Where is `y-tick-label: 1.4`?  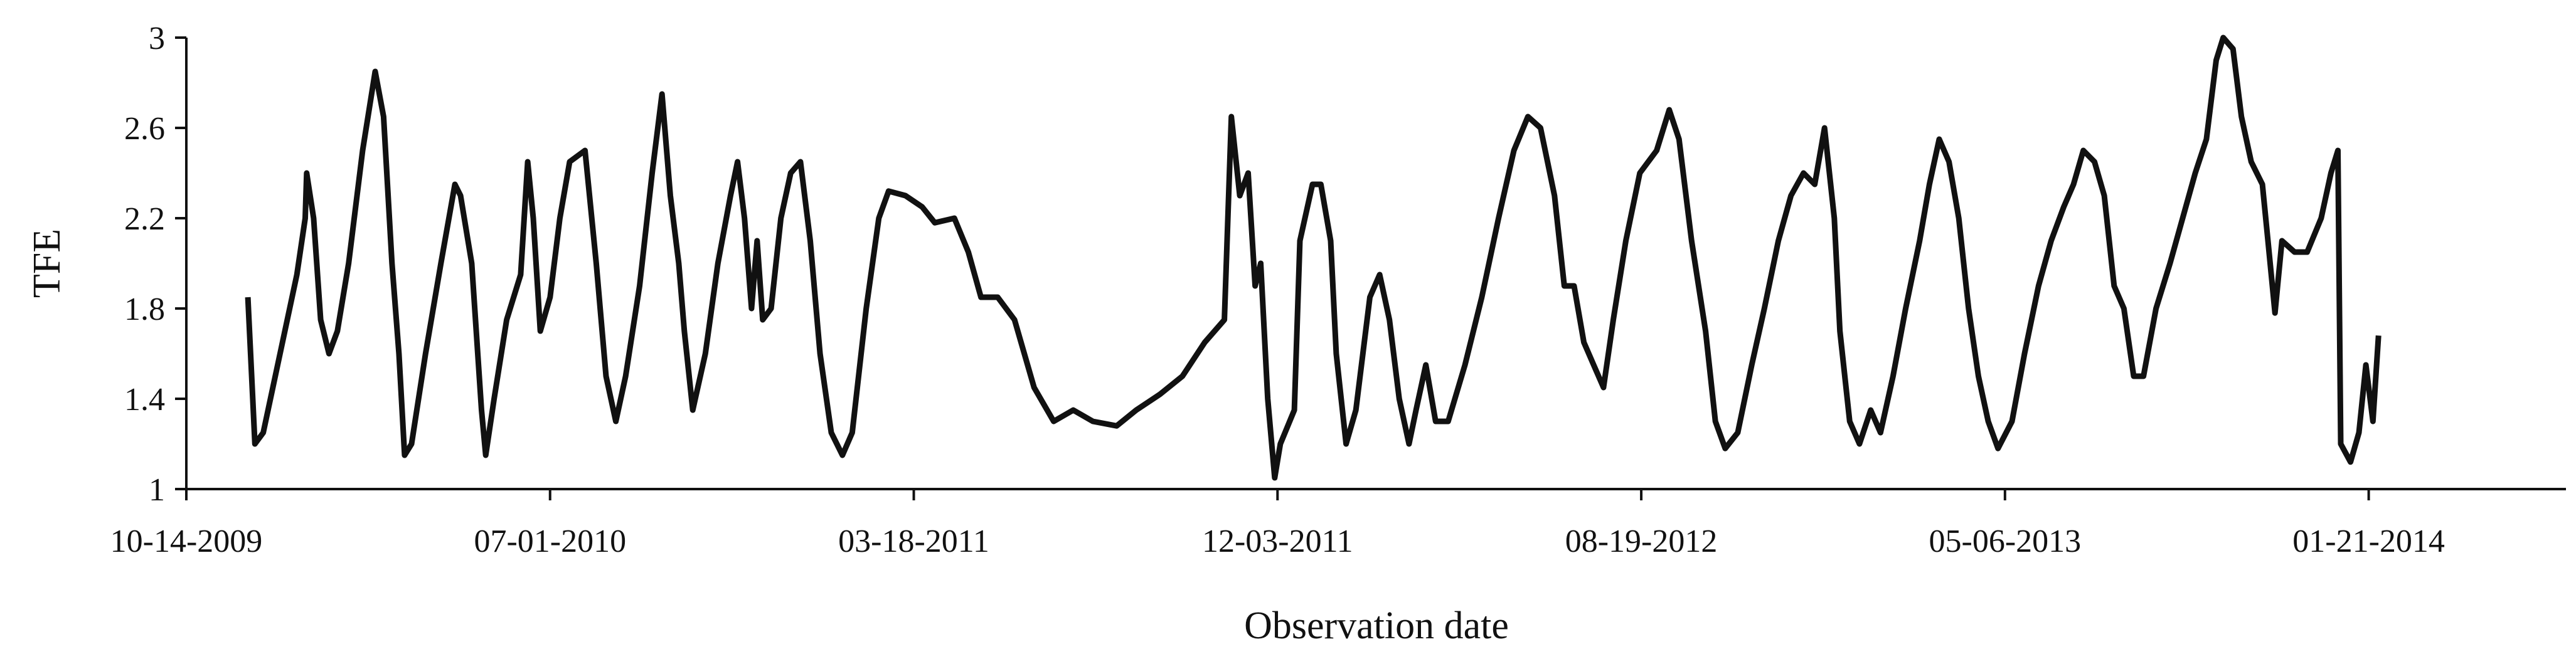 y-tick-label: 1.4 is located at coordinates (144, 400).